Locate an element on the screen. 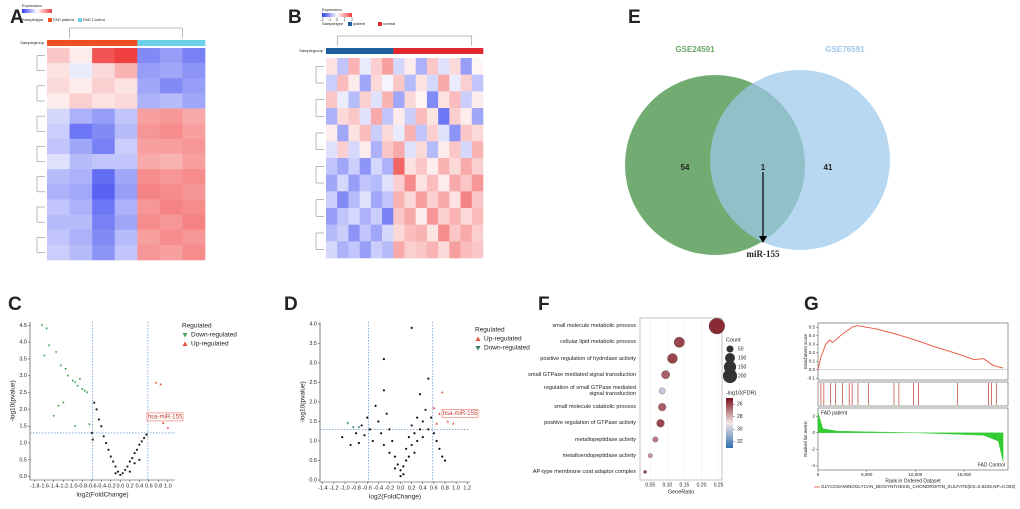 The image size is (1020, 509). annotation: hsa-miR-155 is located at coordinates (165, 418).